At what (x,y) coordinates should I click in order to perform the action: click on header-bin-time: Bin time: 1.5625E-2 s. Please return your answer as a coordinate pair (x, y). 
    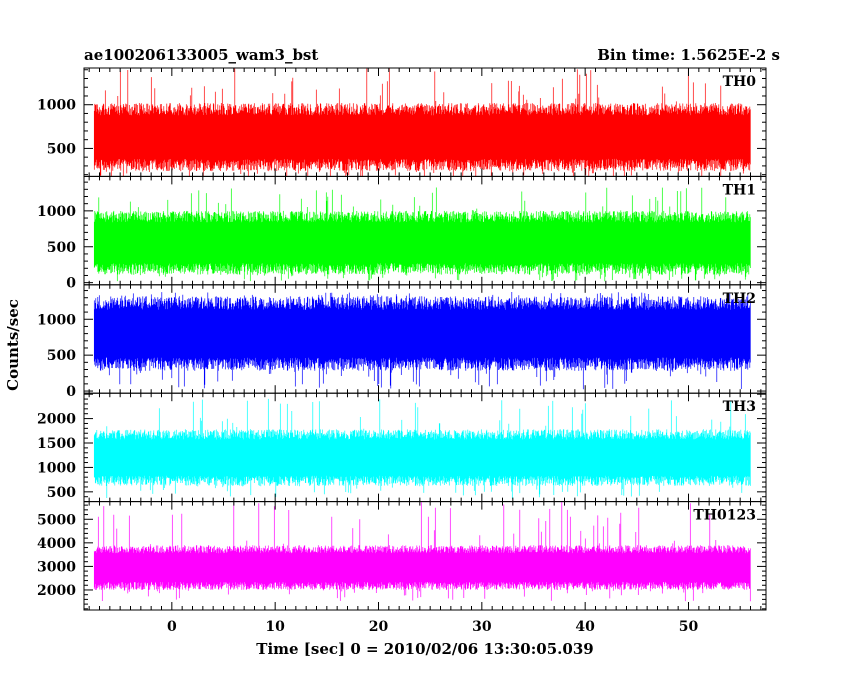
    Looking at the image, I should click on (688, 55).